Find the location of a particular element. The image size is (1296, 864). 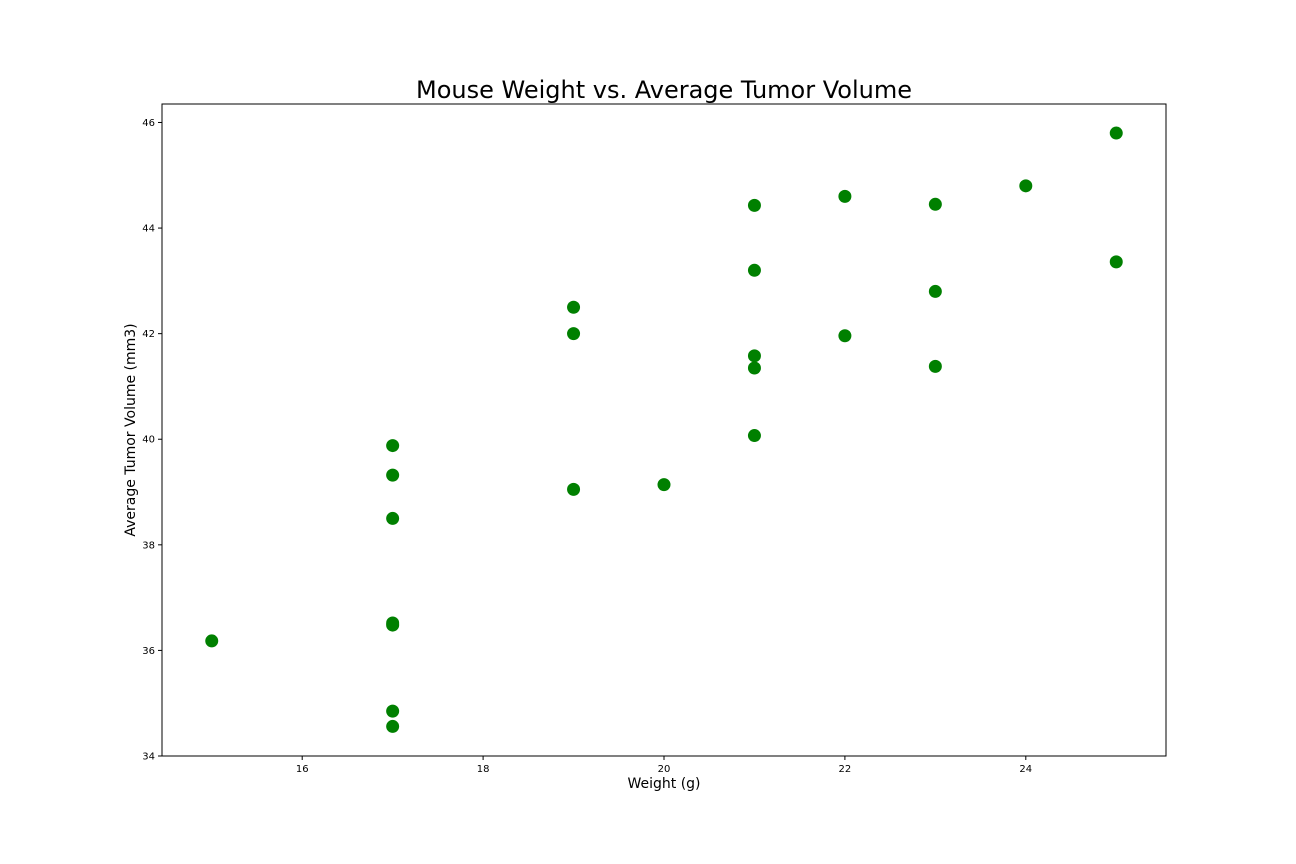

y-tick-label: 44 is located at coordinates (148, 229).